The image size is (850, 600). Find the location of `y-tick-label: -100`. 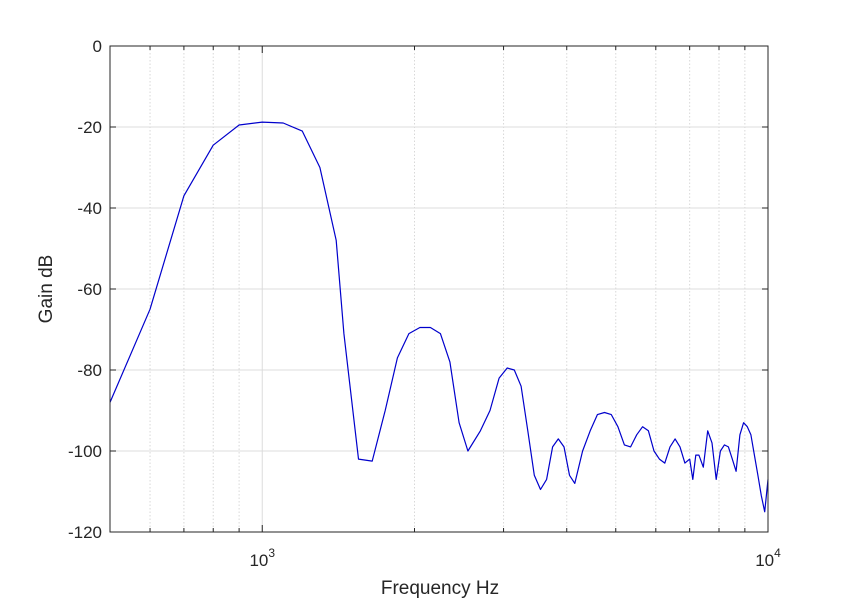

y-tick-label: -100 is located at coordinates (85, 451).